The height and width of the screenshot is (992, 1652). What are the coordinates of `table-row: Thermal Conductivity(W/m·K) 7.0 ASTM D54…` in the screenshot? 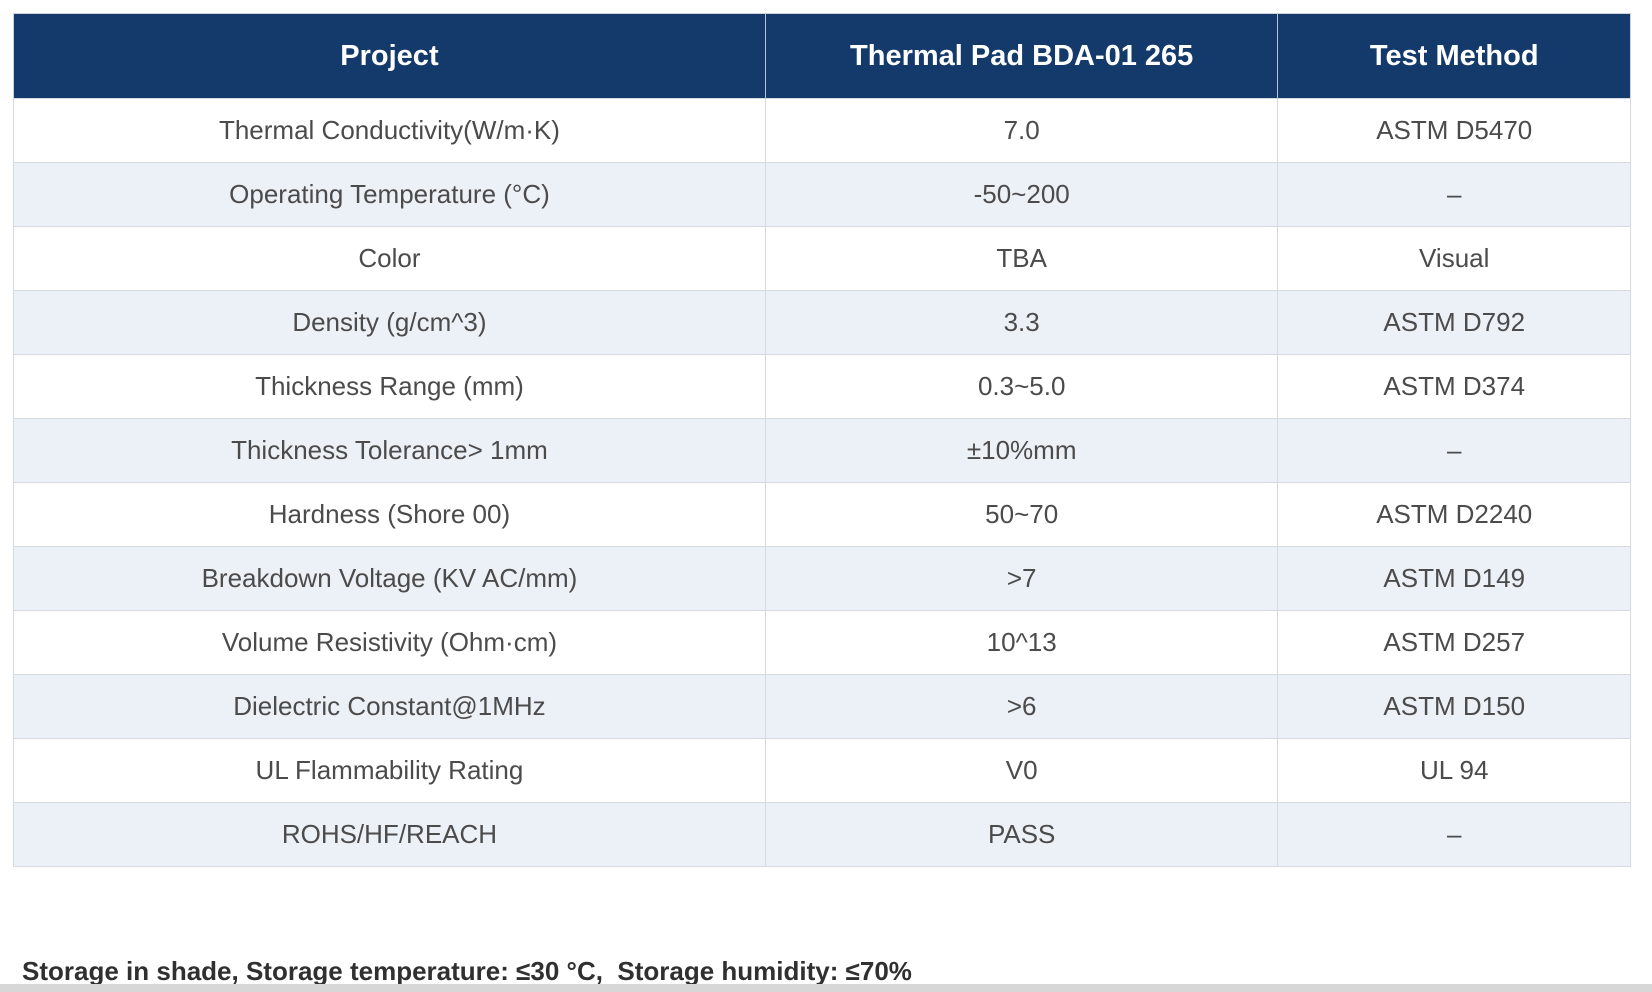 It's located at (822, 130).